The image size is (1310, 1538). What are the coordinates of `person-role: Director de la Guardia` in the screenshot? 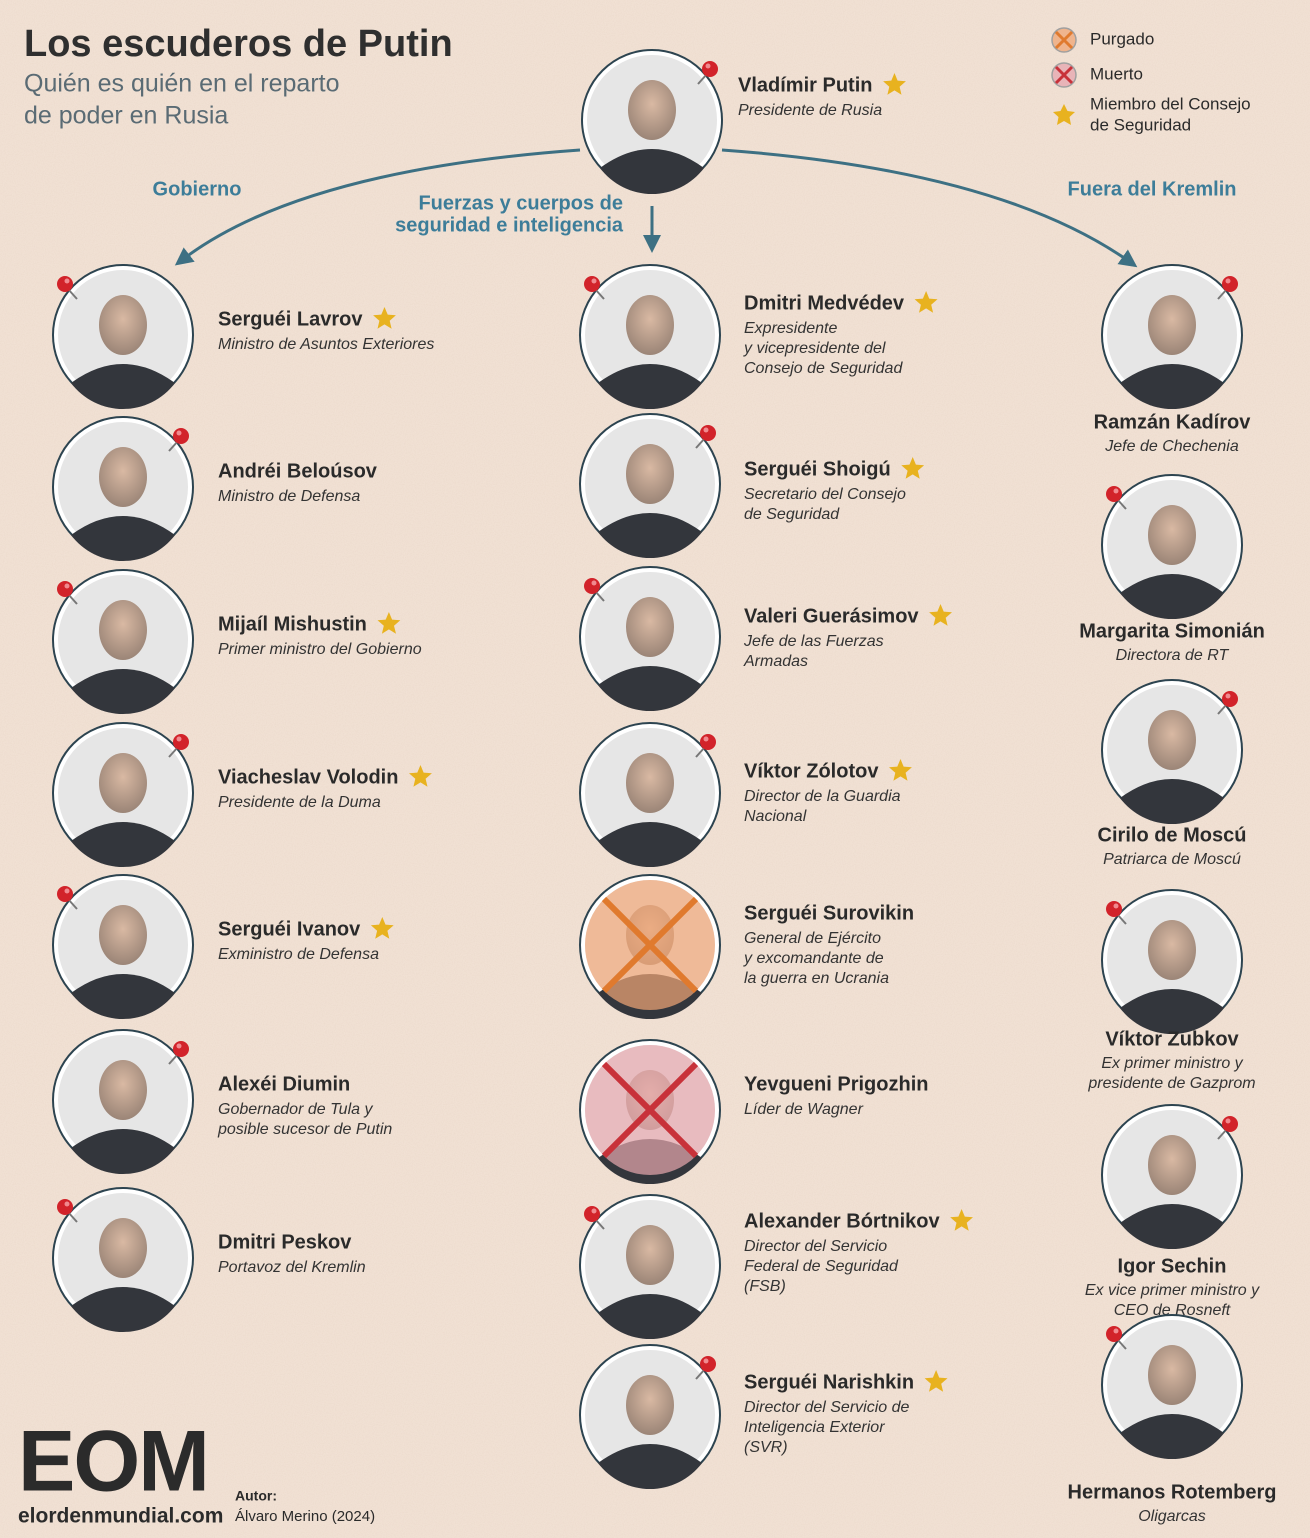 It's located at (822, 796).